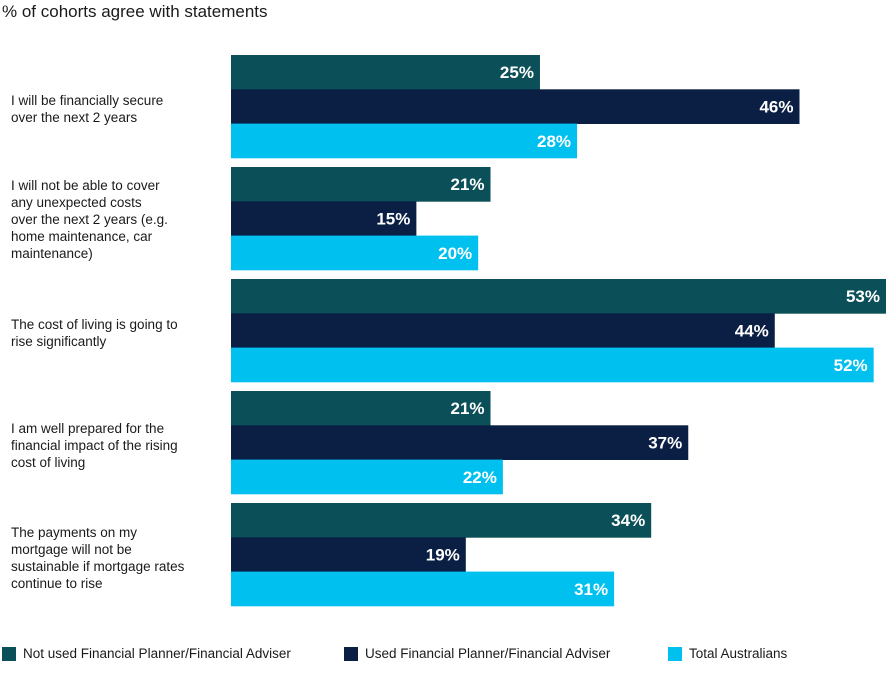 The height and width of the screenshot is (679, 888). I want to click on legend-label: Used Financial Planner/Financial Adviser, so click(488, 653).